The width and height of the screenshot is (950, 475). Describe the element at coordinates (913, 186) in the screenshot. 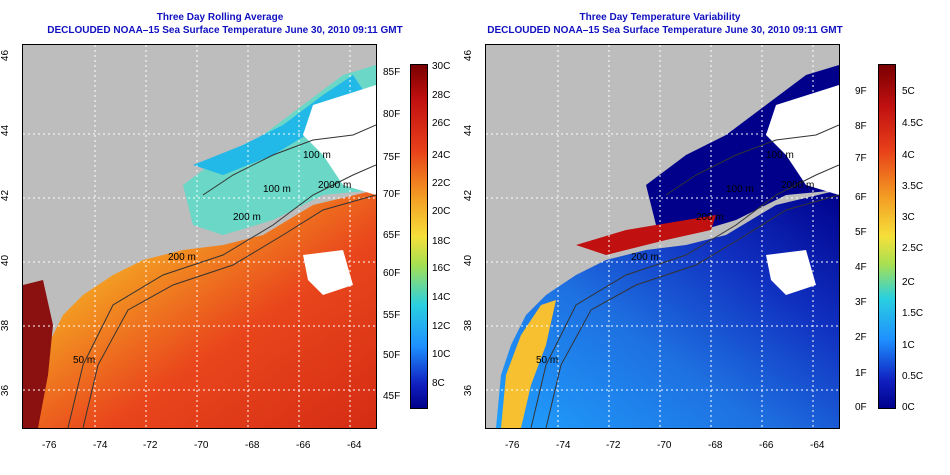

I see `right-cb-c-label: 3.5C` at that location.